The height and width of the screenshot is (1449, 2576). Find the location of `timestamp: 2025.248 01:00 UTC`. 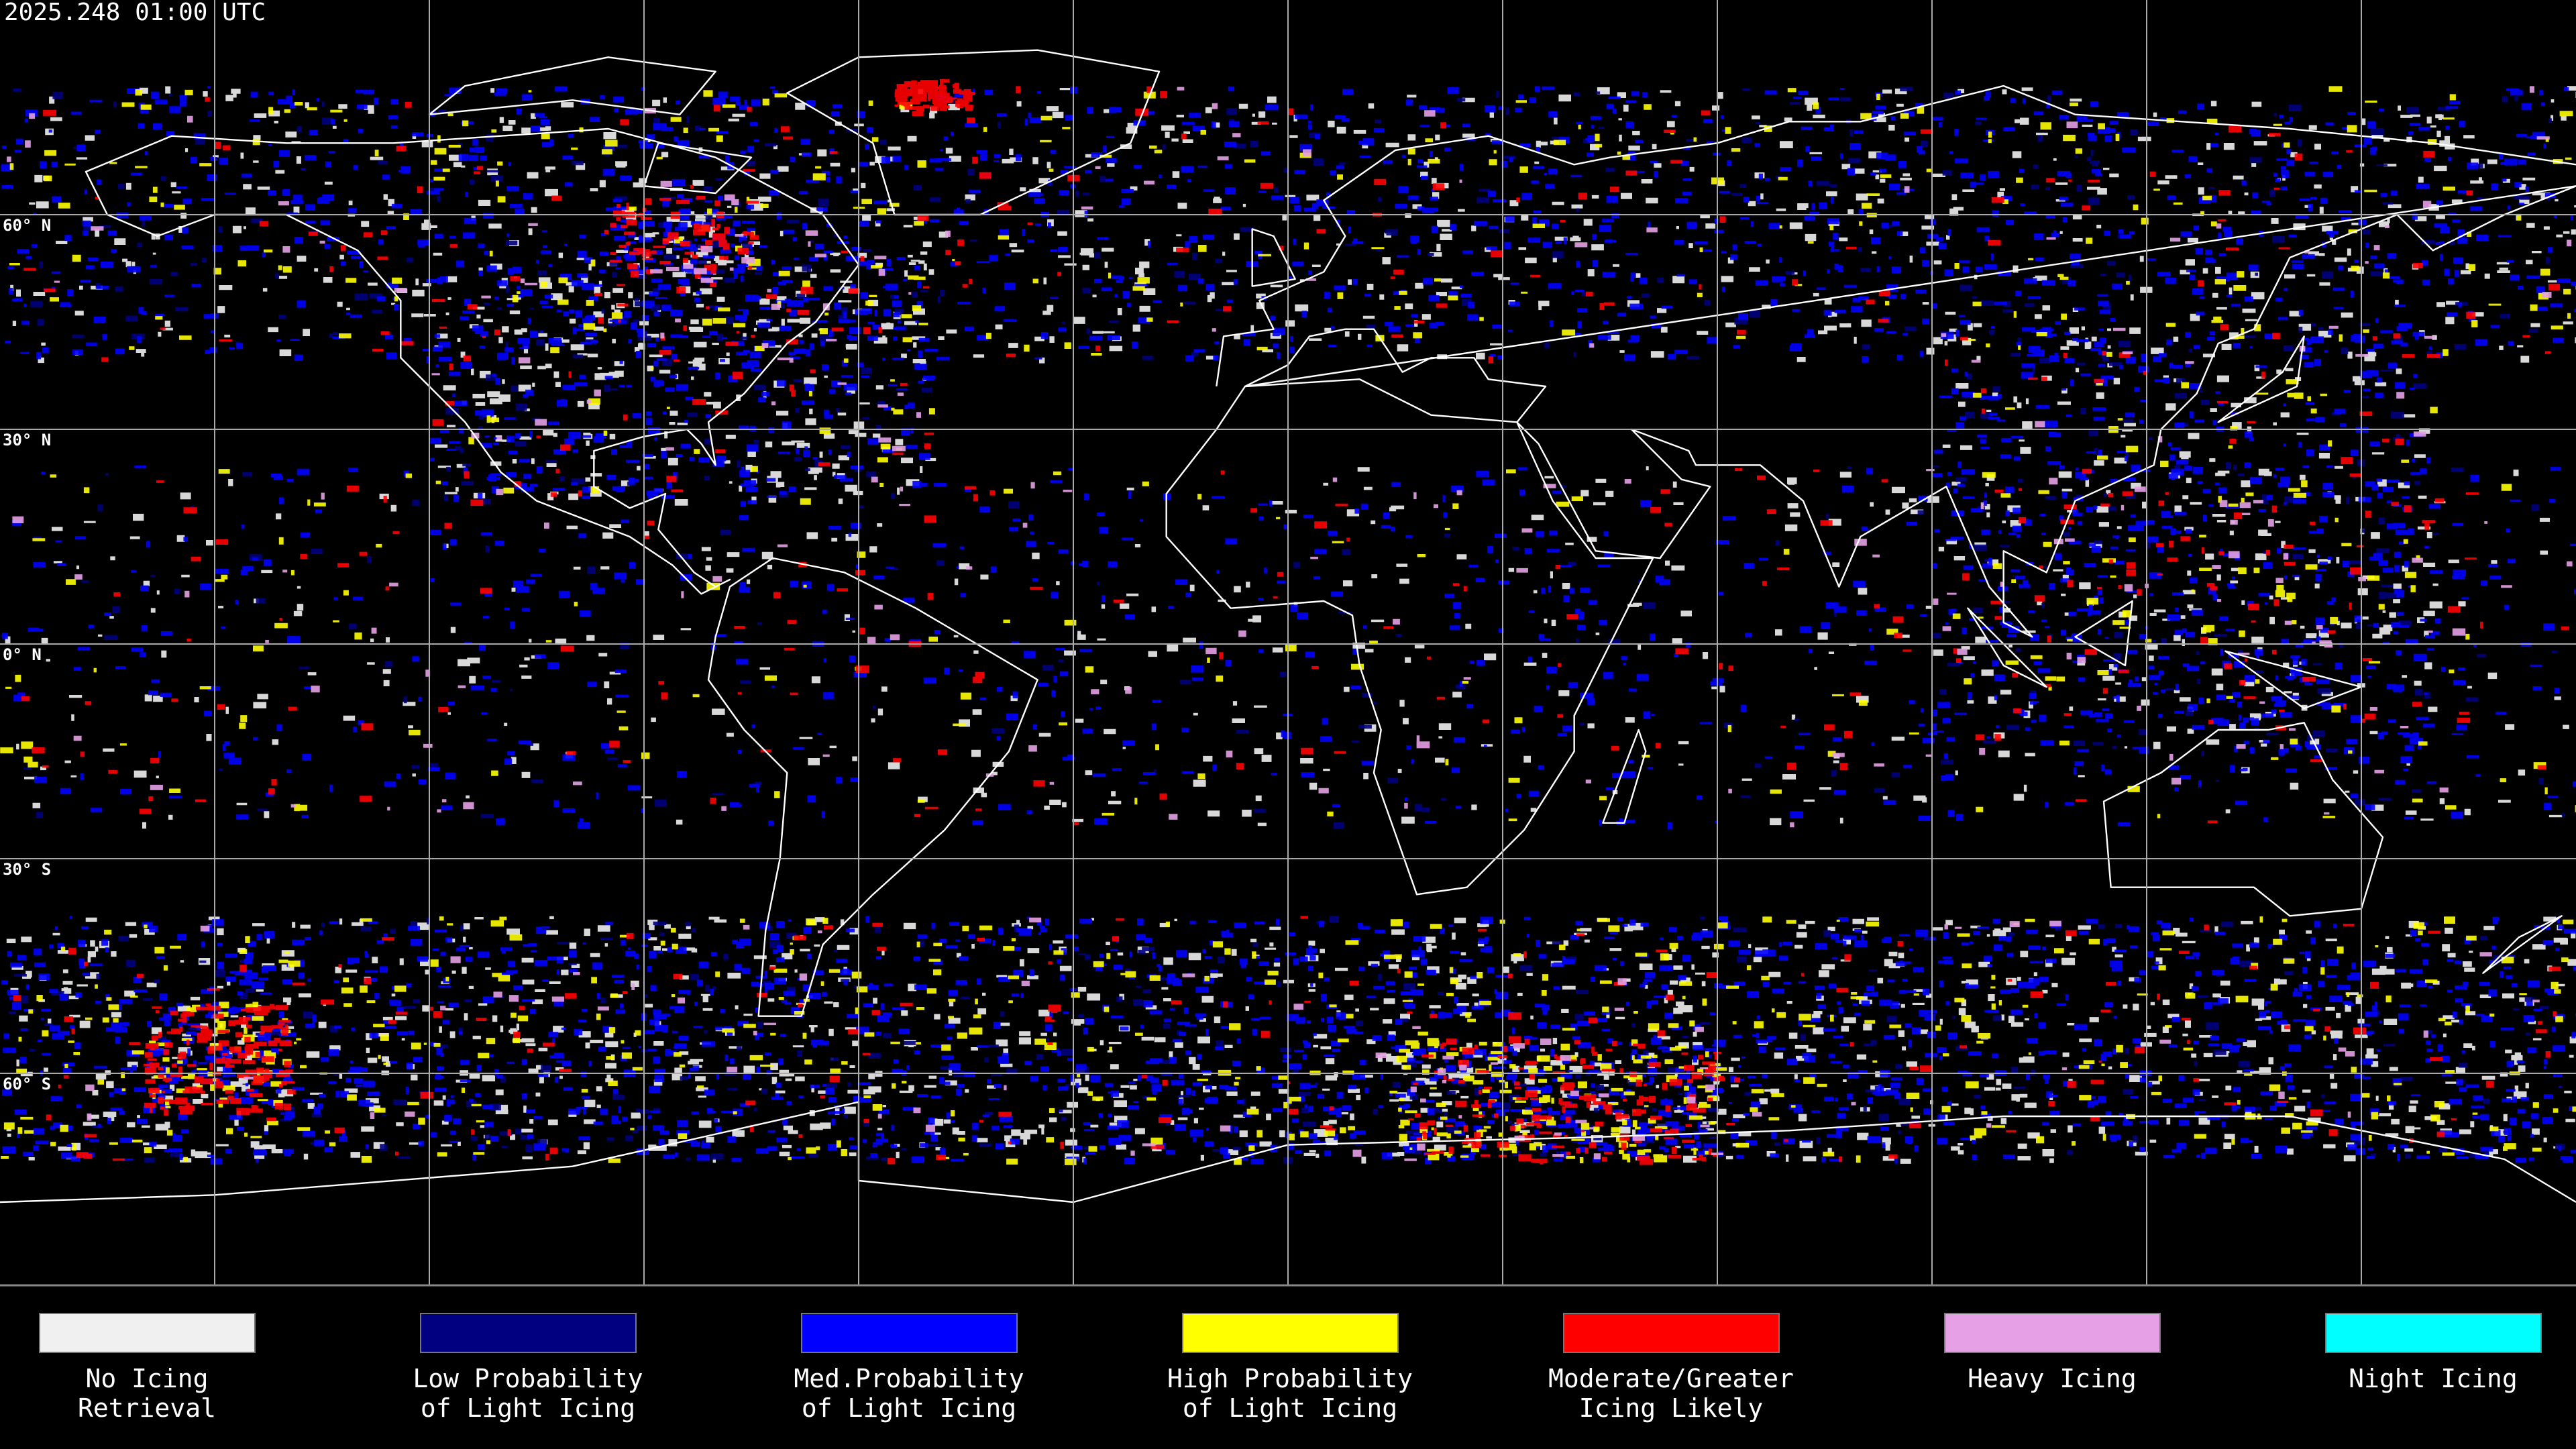

timestamp: 2025.248 01:00 UTC is located at coordinates (135, 13).